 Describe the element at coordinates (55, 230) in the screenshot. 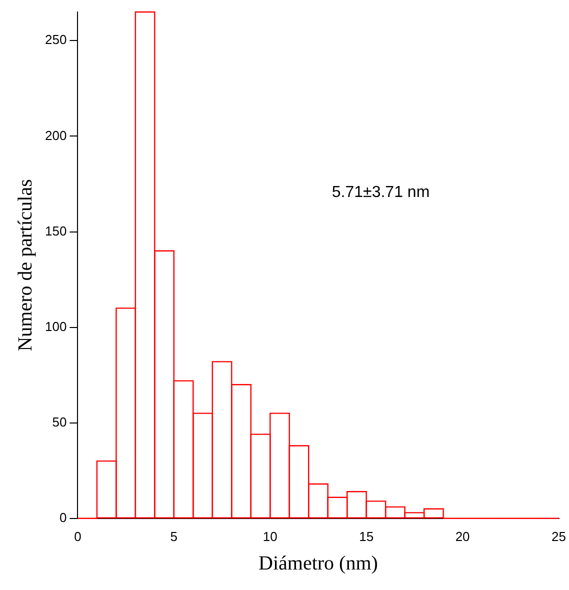

I see `y-tick-label: 150` at that location.